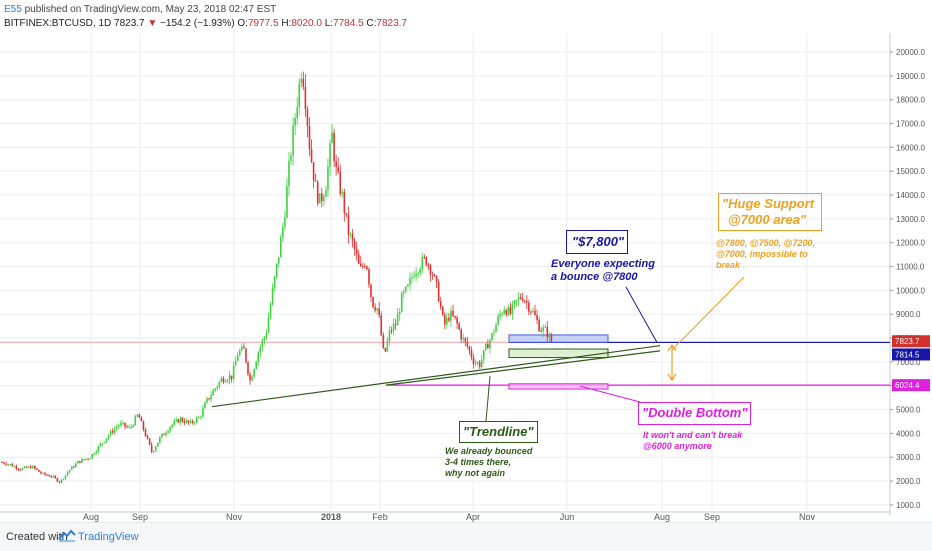  Describe the element at coordinates (910, 100) in the screenshot. I see `y-tick-label: 18000.0` at that location.